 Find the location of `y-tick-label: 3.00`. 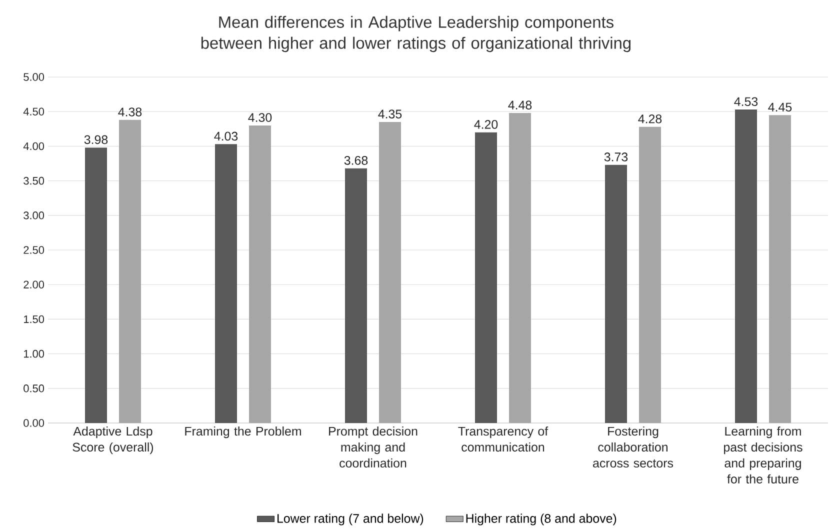

y-tick-label: 3.00 is located at coordinates (34, 216).